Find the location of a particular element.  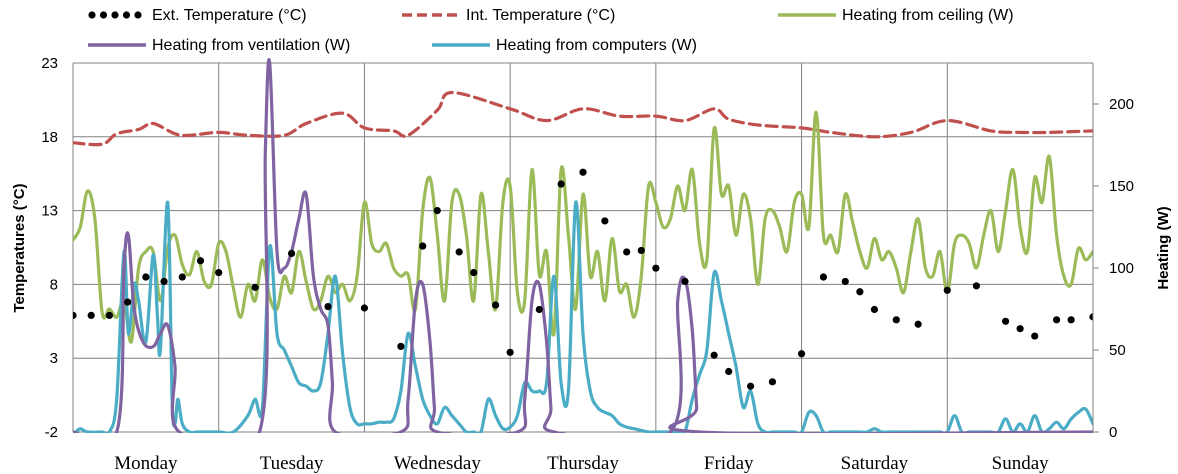

legend-item-ext: Ext. Temperature (°C) is located at coordinates (197, 15).